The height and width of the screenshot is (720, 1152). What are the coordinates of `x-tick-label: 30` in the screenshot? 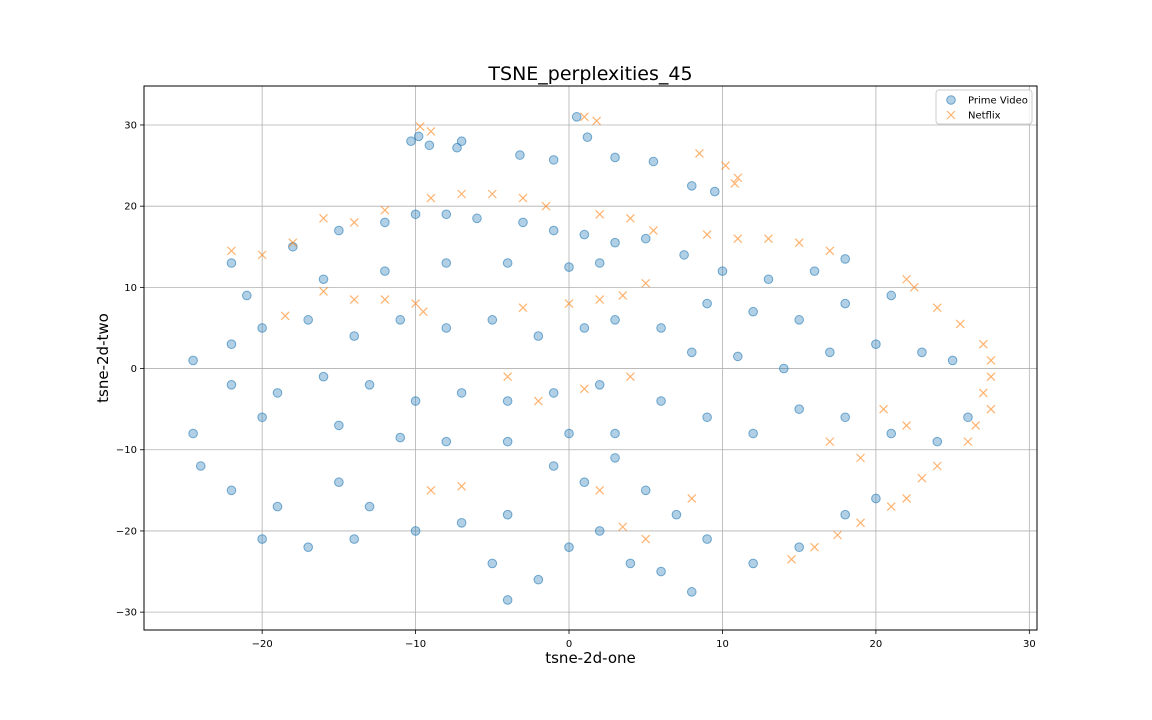 It's located at (1029, 644).